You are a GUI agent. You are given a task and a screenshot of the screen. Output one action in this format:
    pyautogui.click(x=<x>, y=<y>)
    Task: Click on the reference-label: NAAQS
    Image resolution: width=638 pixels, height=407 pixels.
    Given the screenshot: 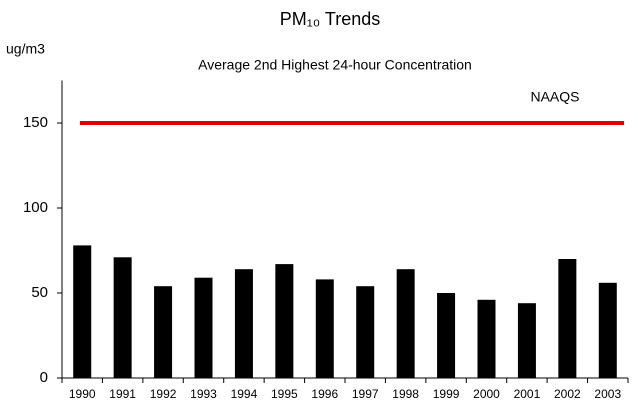 What is the action you would take?
    pyautogui.click(x=554, y=97)
    